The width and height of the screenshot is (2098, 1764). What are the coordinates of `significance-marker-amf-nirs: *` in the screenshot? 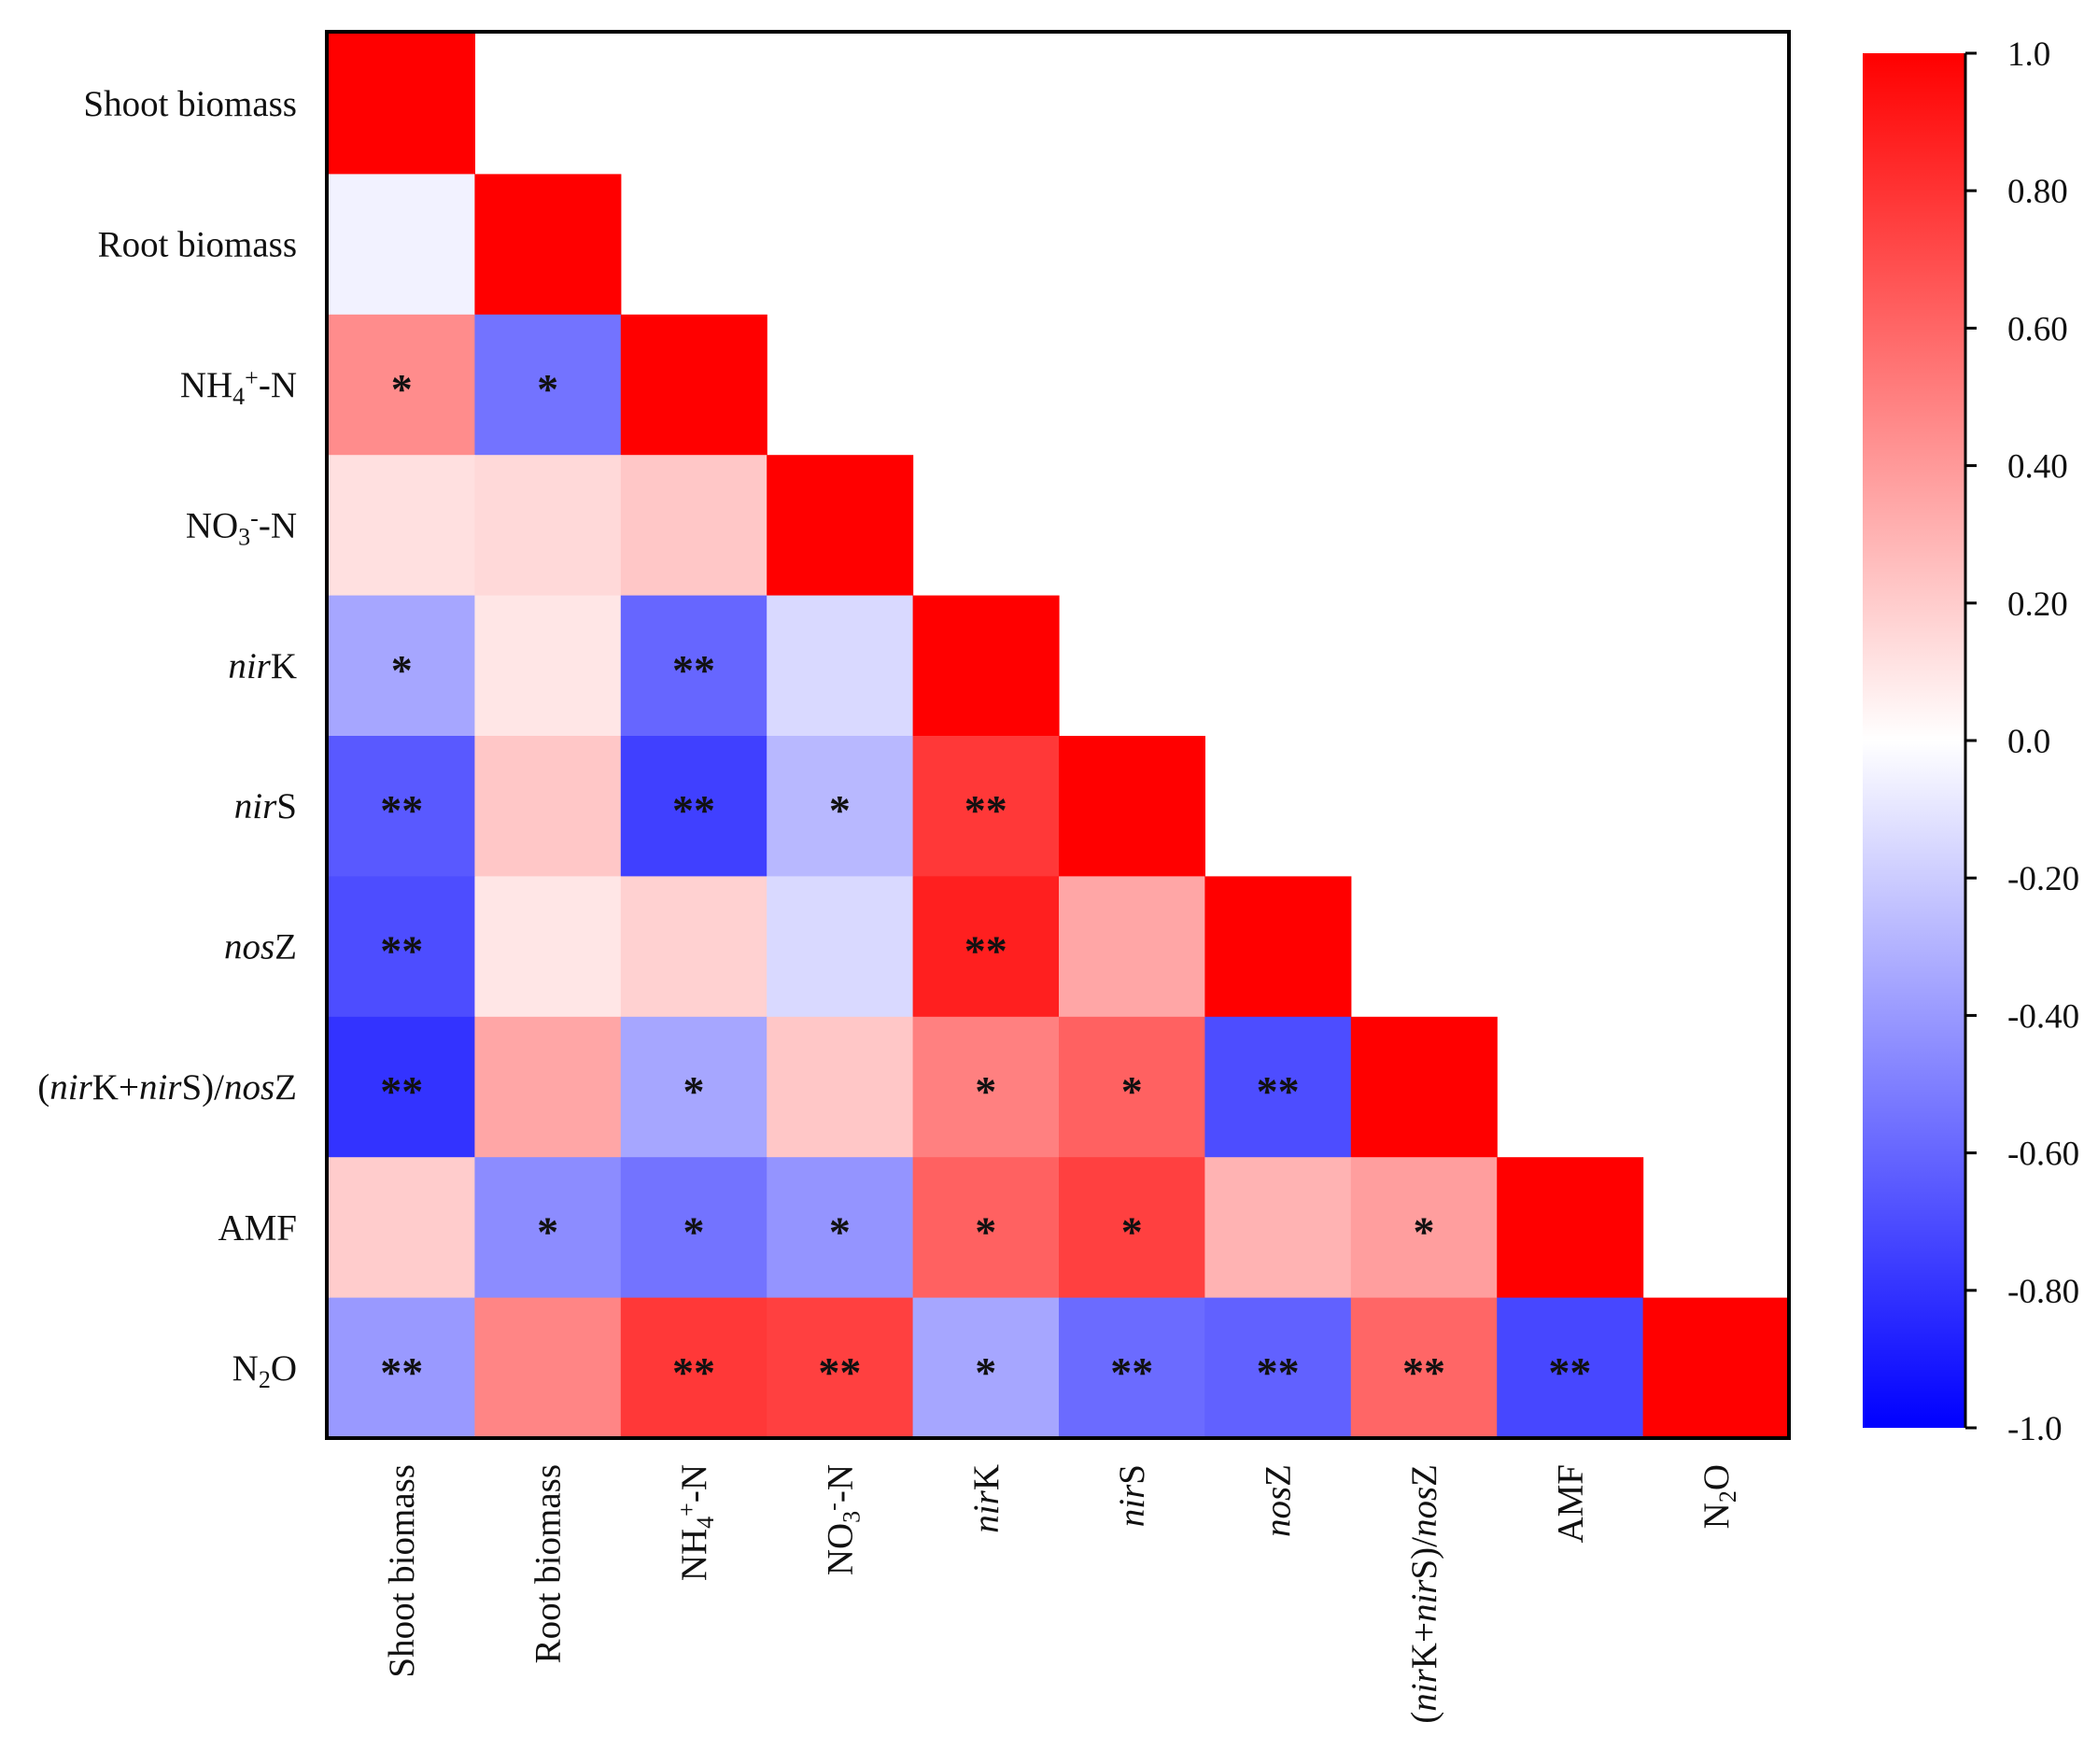 It's located at (1132, 1231).